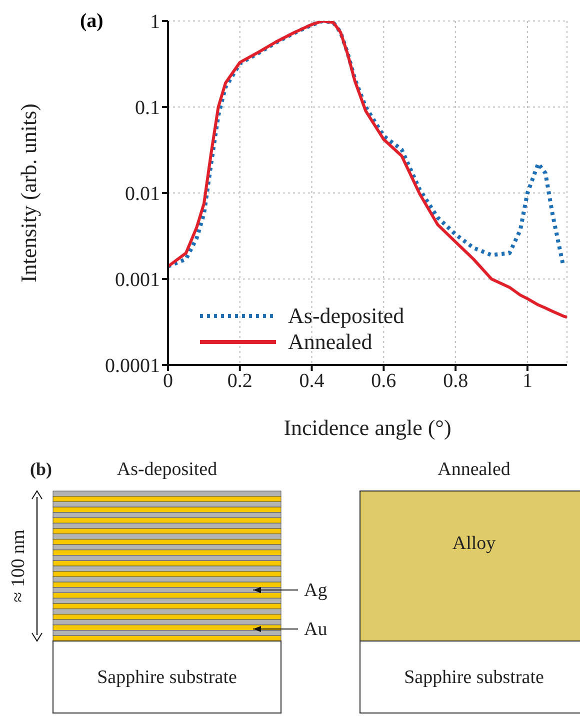  Describe the element at coordinates (316, 590) in the screenshot. I see `text: Ag` at that location.